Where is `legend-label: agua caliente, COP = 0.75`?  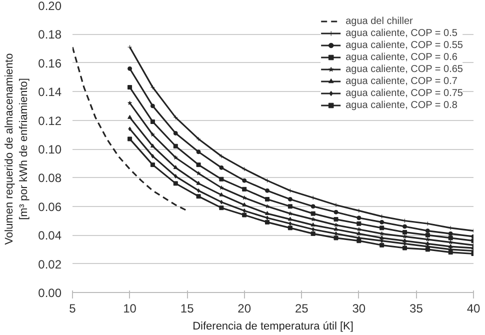 legend-label: agua caliente, COP = 0.75 is located at coordinates (404, 93).